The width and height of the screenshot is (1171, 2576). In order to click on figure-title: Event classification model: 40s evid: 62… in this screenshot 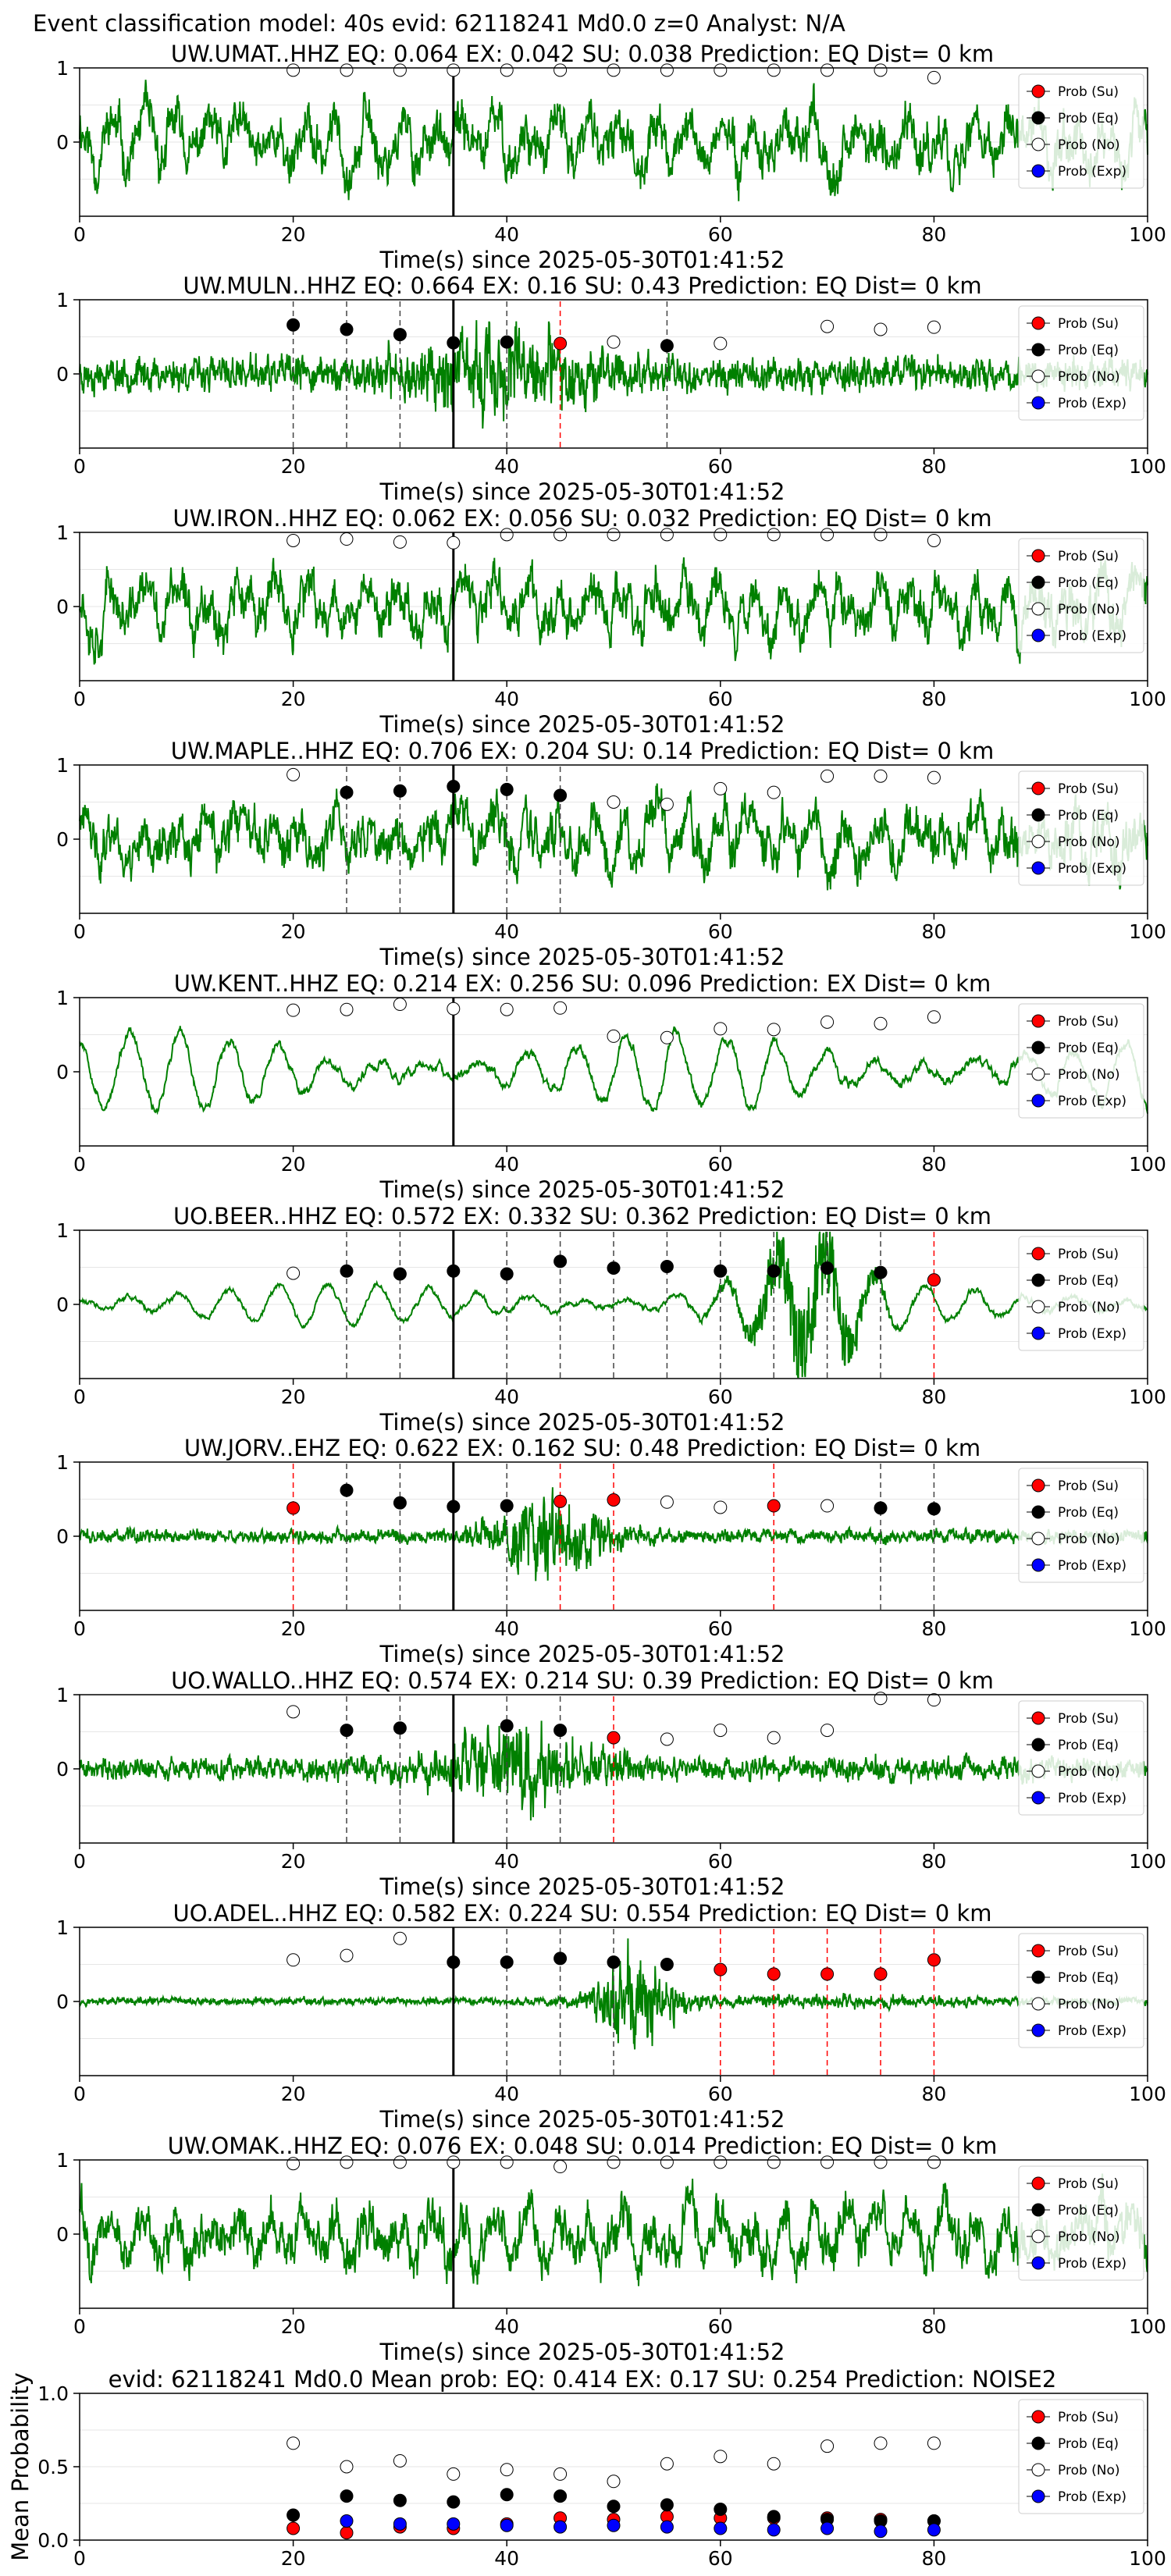, I will do `click(439, 23)`.